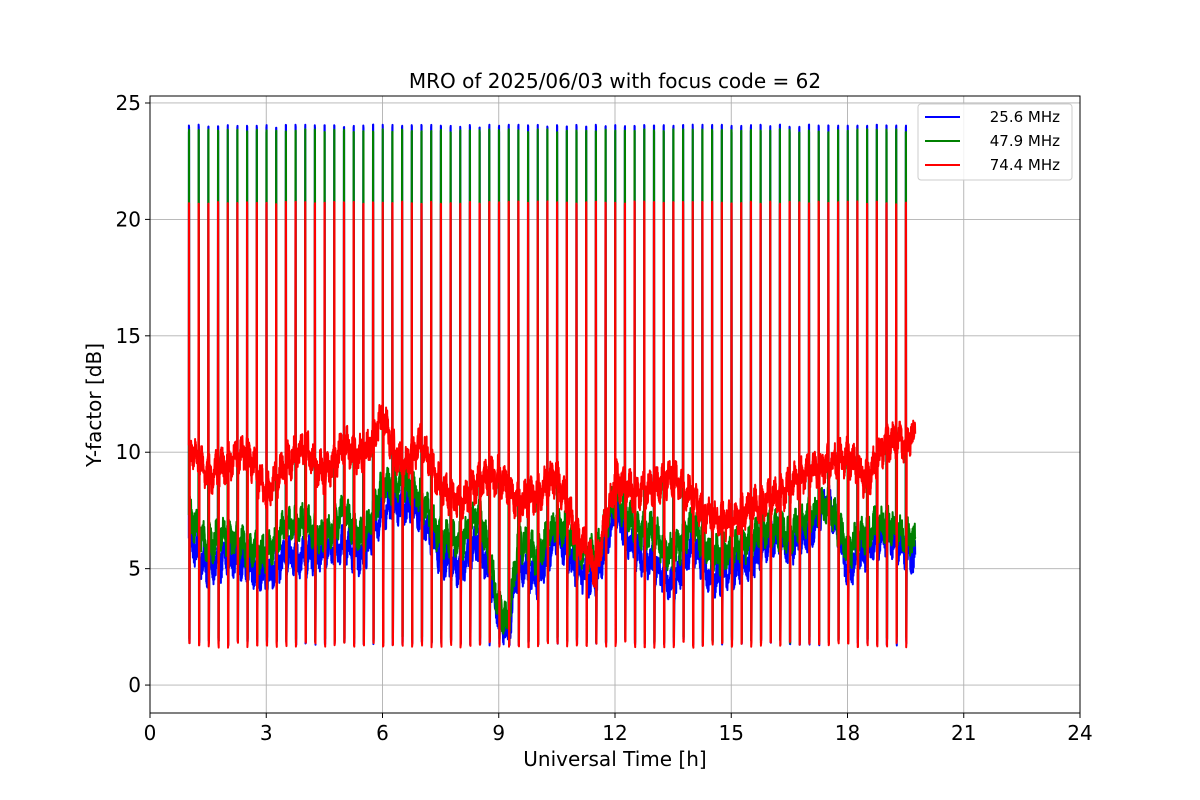 The height and width of the screenshot is (800, 1200). Describe the element at coordinates (128, 452) in the screenshot. I see `y-tick-label: 10` at that location.